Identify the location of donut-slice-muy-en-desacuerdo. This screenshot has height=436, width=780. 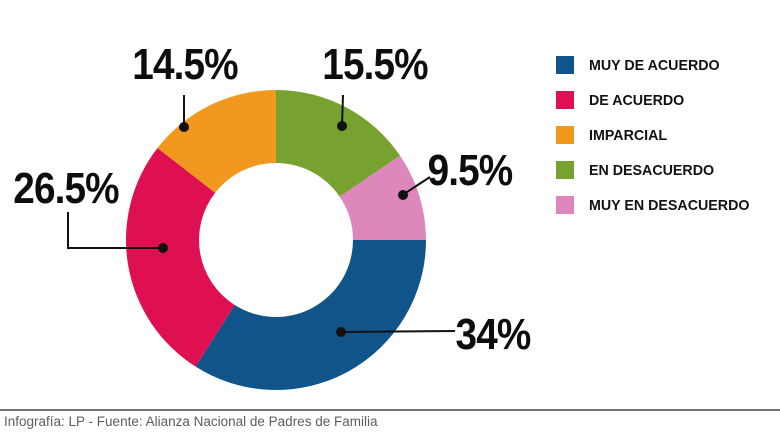
(382, 197).